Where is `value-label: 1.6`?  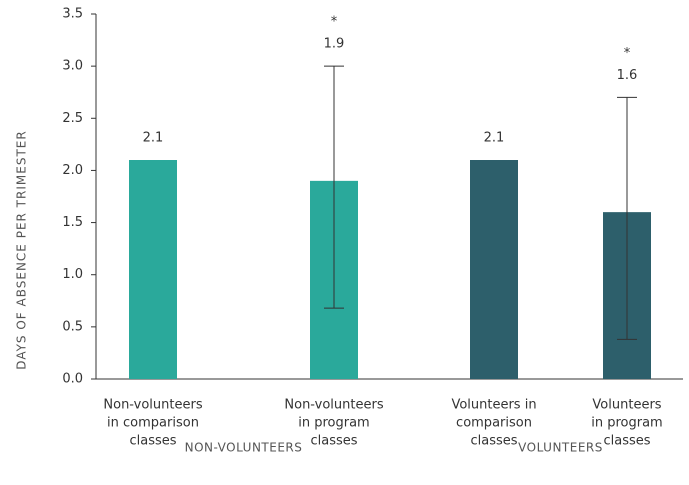 value-label: 1.6 is located at coordinates (627, 75).